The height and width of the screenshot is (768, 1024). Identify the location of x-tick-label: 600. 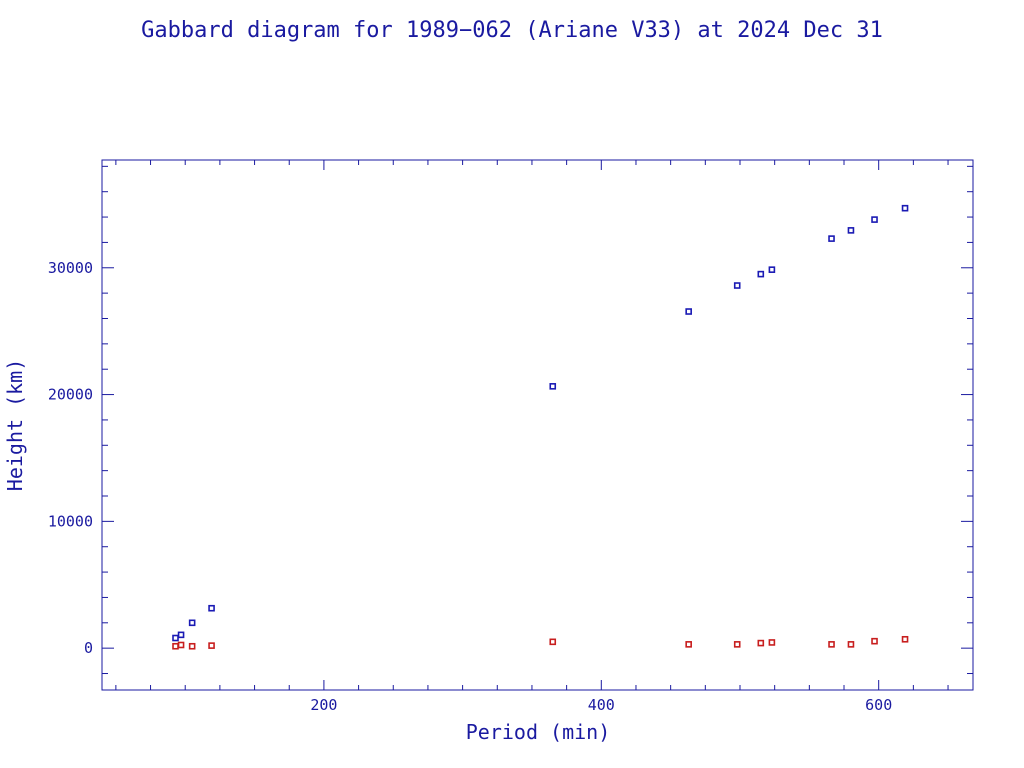
(878, 705).